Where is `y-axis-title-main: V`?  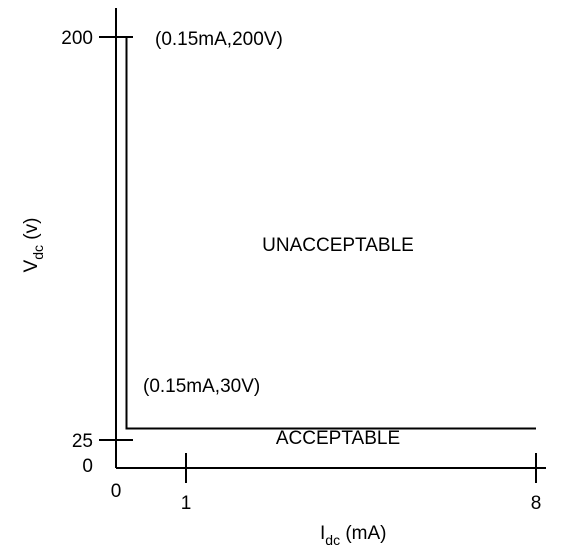
y-axis-title-main: V is located at coordinates (31, 265).